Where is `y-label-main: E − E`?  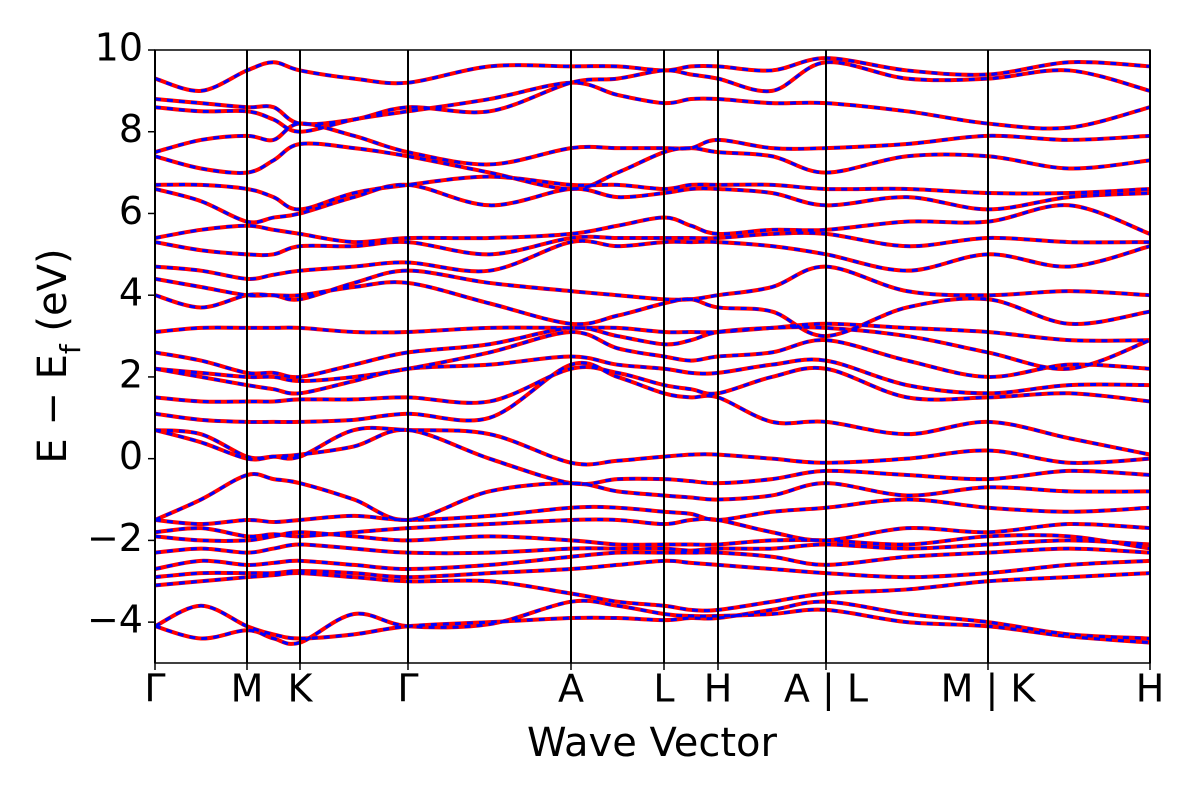
y-label-main: E − E is located at coordinates (53, 409).